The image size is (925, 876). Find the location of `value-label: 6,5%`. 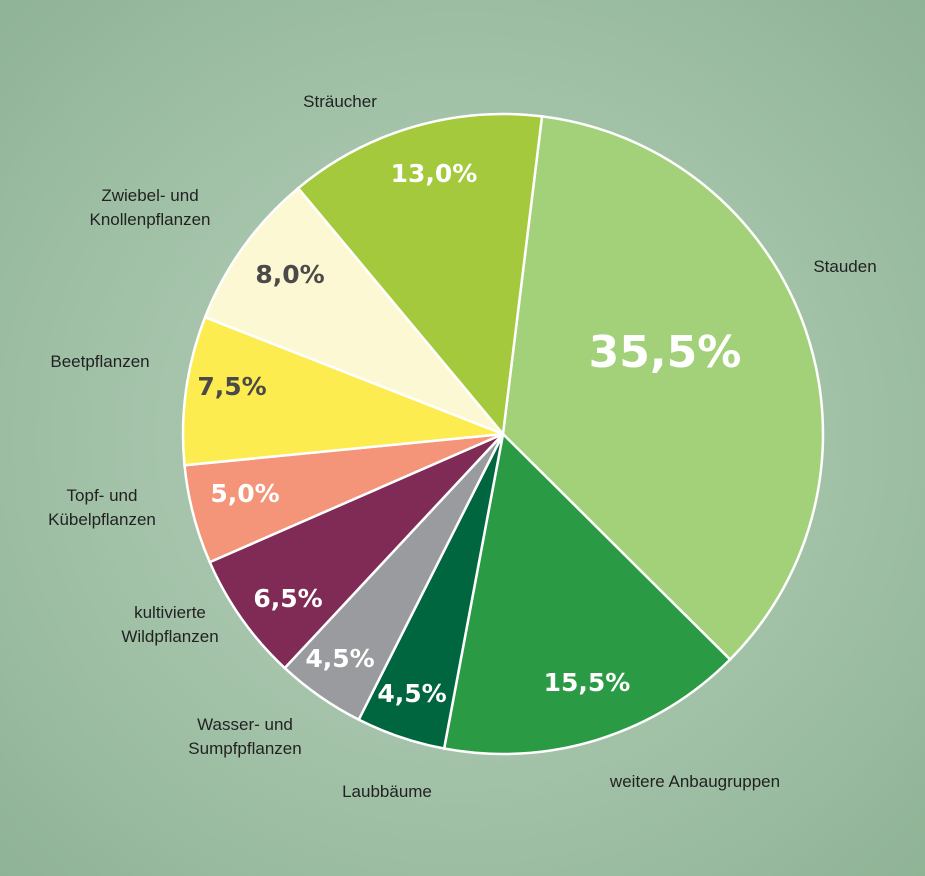

value-label: 6,5% is located at coordinates (287, 598).